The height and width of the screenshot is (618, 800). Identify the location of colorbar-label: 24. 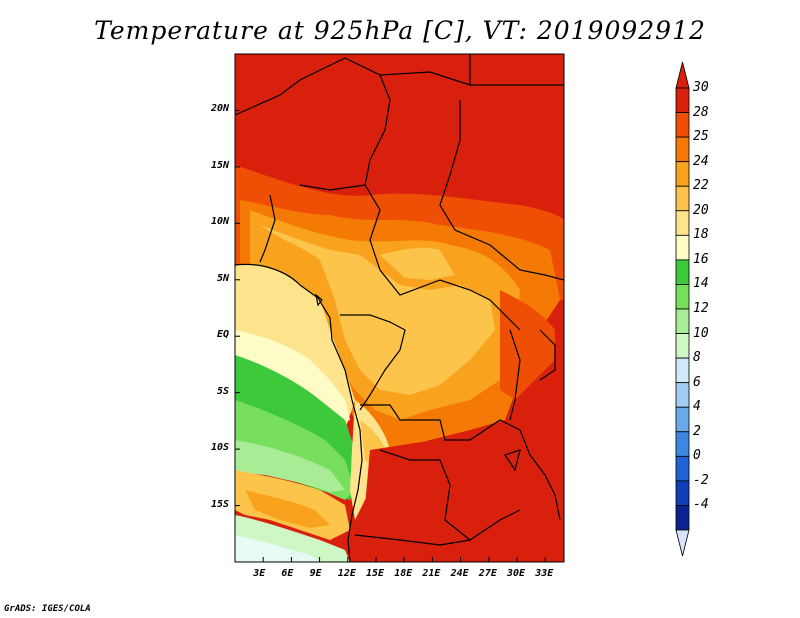
(701, 161).